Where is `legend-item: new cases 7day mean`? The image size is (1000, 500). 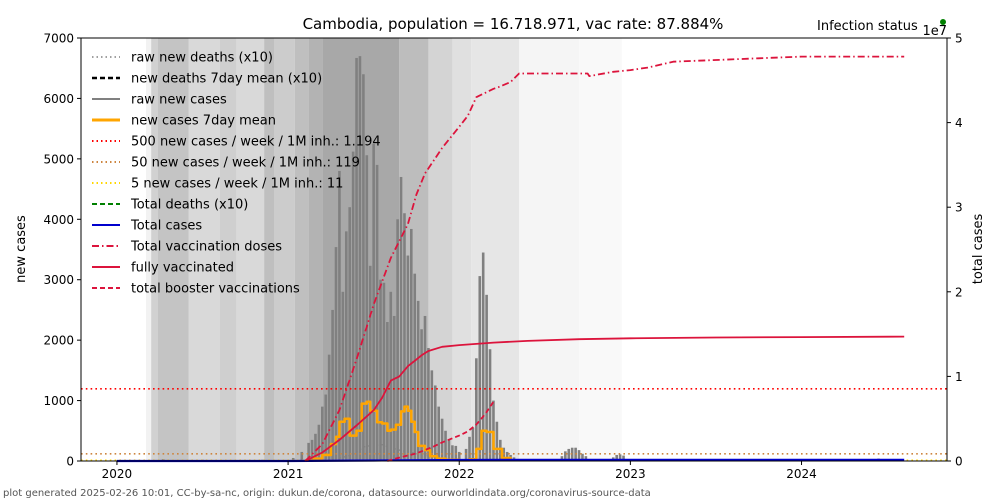
legend-item: new cases 7day mean is located at coordinates (184, 121).